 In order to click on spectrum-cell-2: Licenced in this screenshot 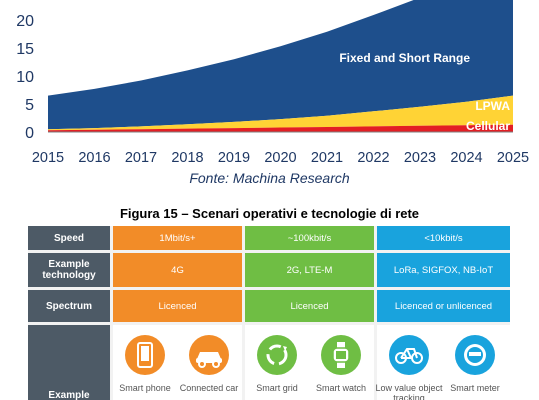, I will do `click(309, 306)`.